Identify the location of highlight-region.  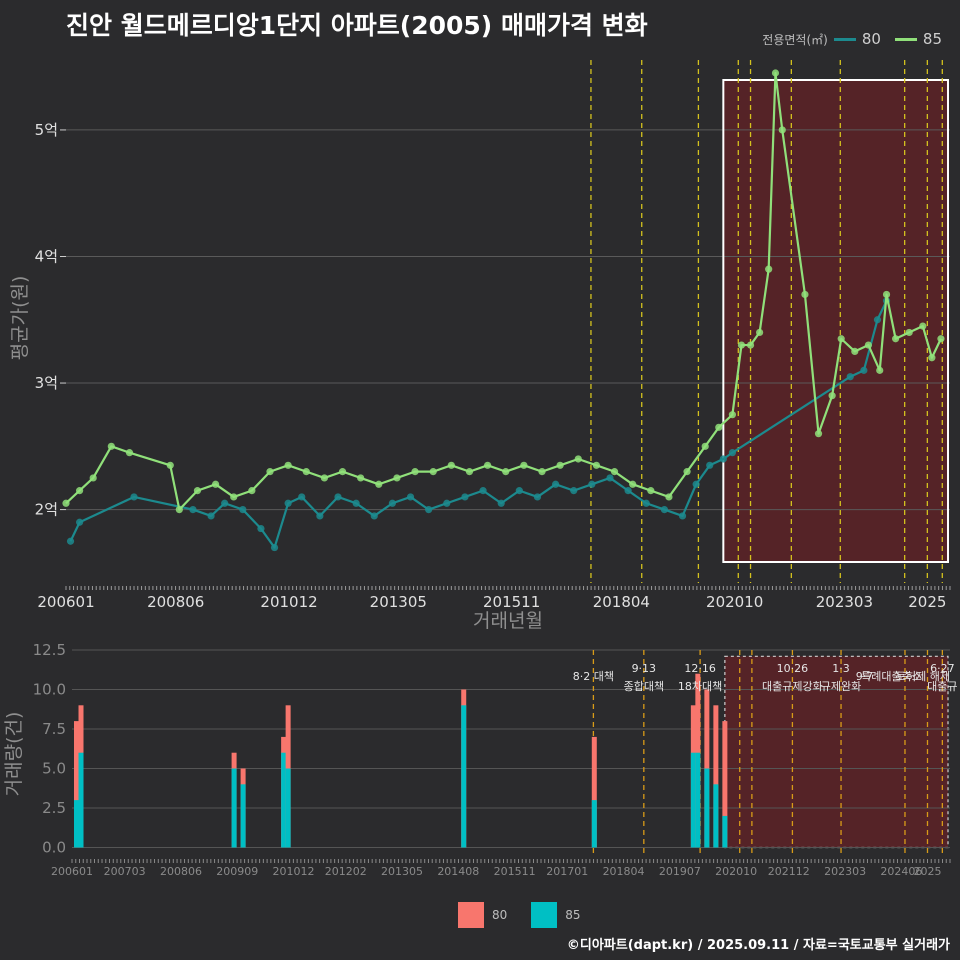
(835, 321).